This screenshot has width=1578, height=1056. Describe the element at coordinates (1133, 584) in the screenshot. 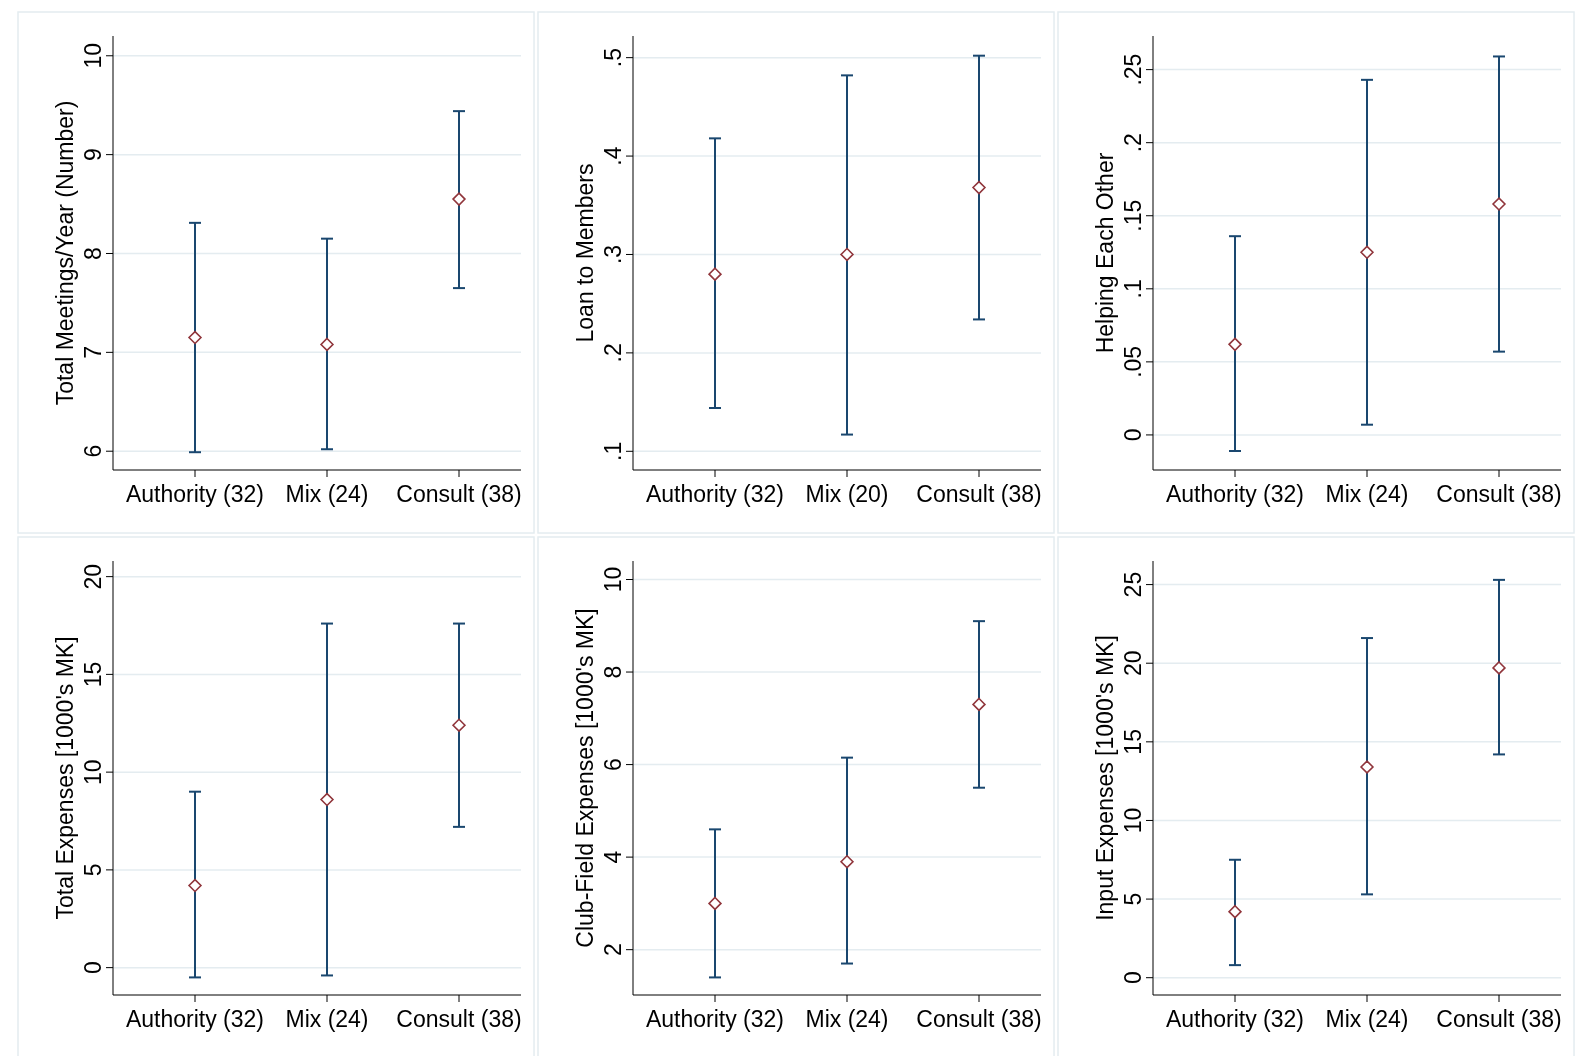

I see `y-tick-label: 25` at that location.